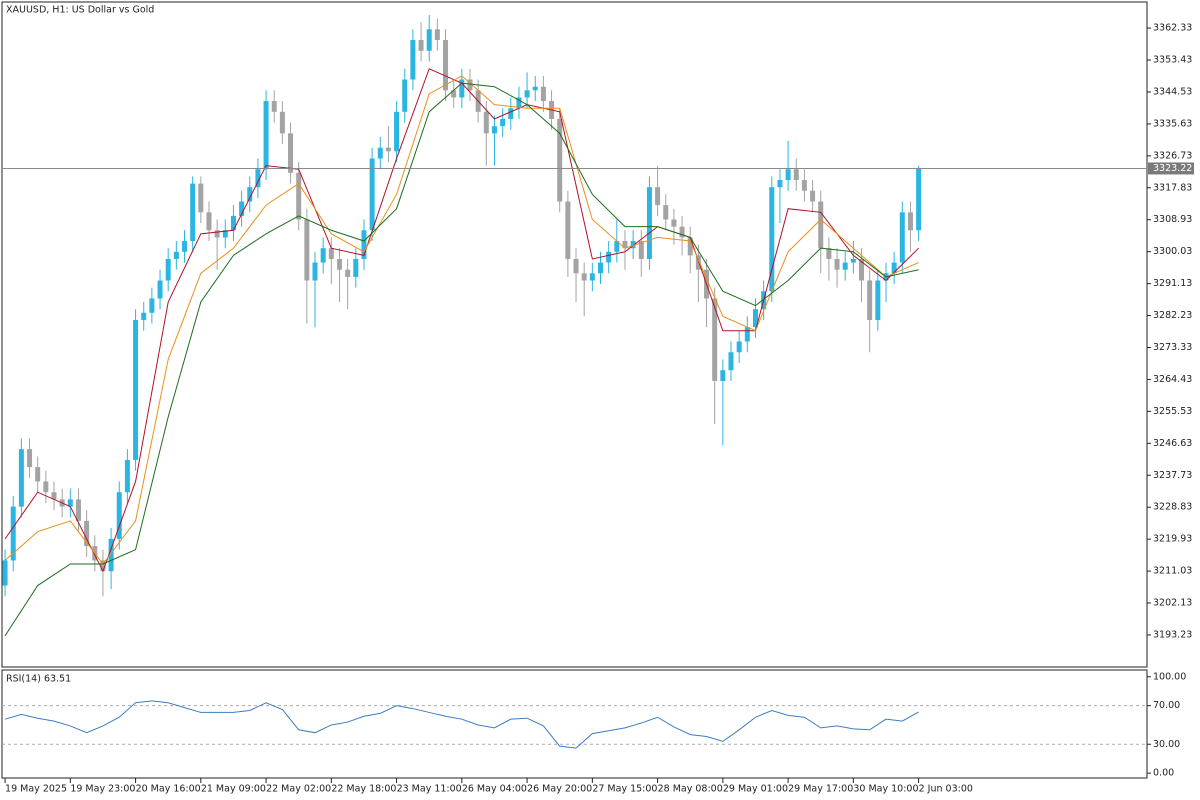 Image resolution: width=1200 pixels, height=800 pixels. What do you see at coordinates (494, 789) in the screenshot?
I see `x-tick-label: 26 May 04:00` at bounding box center [494, 789].